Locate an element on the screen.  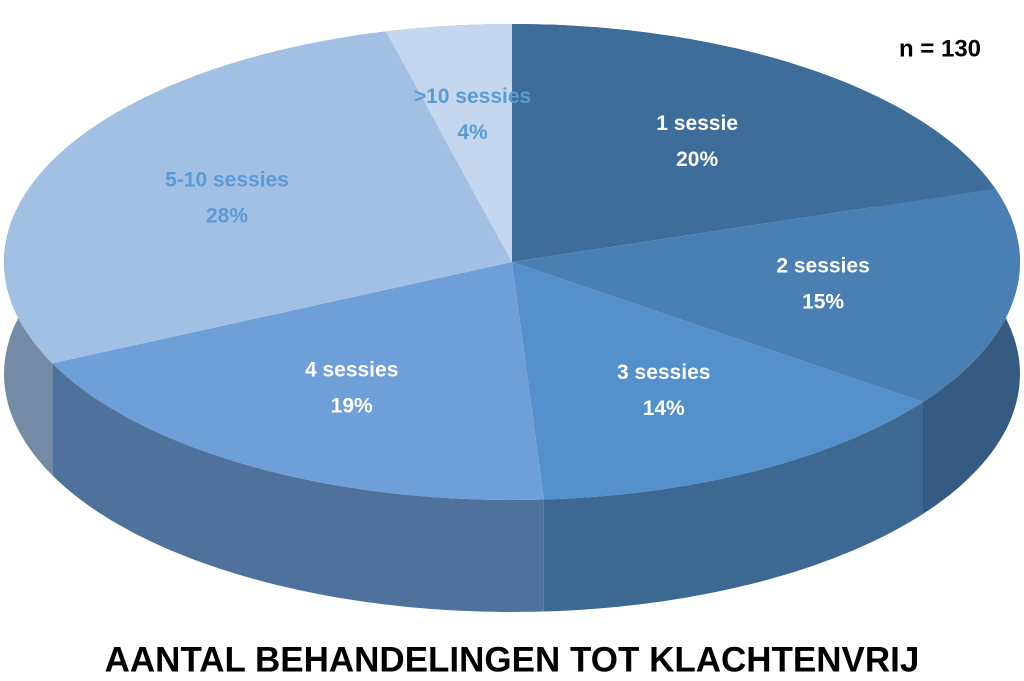
value-label: 20% is located at coordinates (697, 159).